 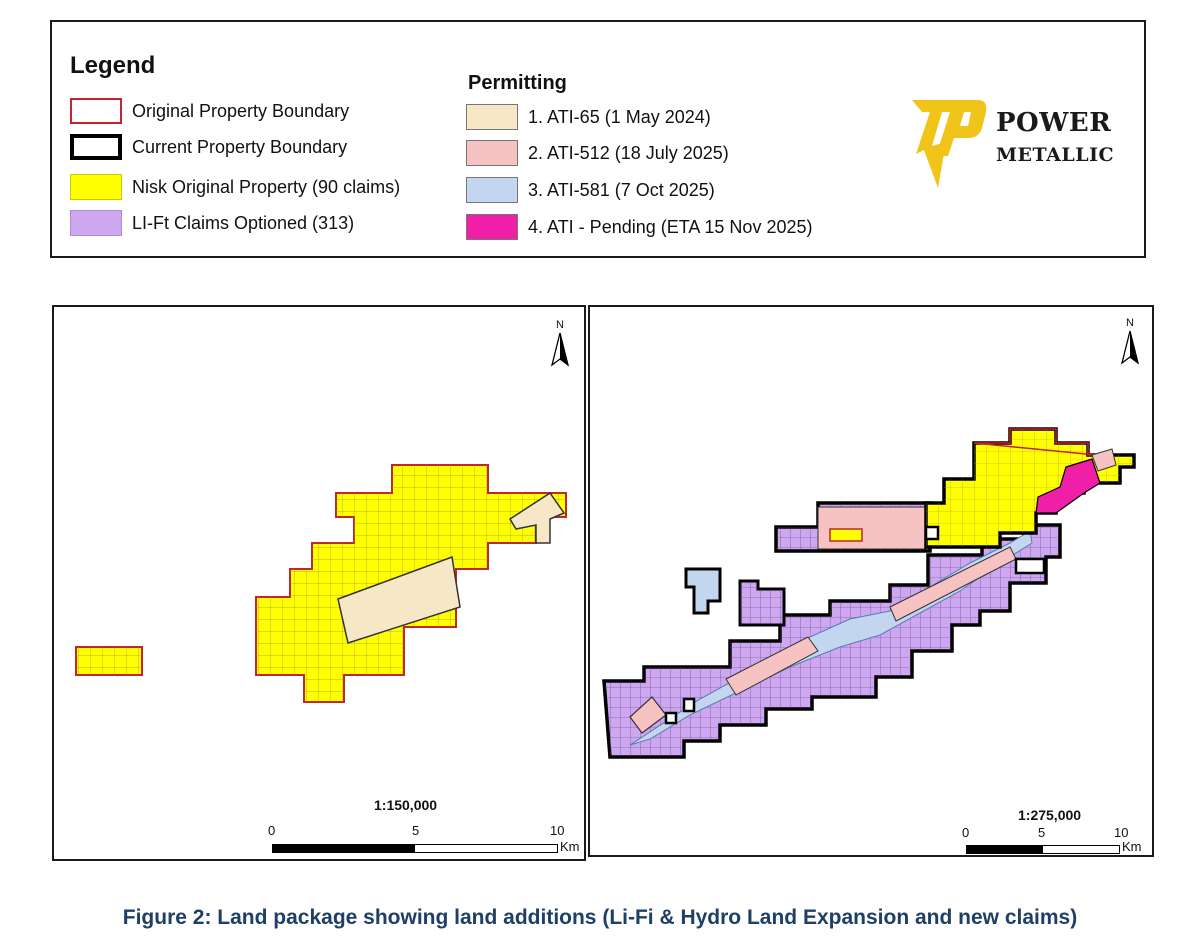 I want to click on power-metallic-logo: POWER METALLIC, so click(x=1018, y=144).